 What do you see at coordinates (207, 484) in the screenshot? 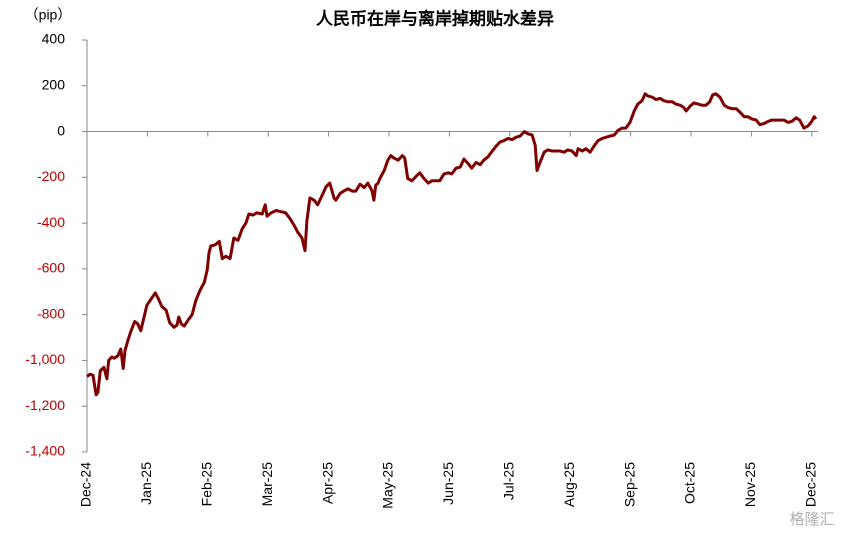
I see `x-tick-label: Feb-25` at bounding box center [207, 484].